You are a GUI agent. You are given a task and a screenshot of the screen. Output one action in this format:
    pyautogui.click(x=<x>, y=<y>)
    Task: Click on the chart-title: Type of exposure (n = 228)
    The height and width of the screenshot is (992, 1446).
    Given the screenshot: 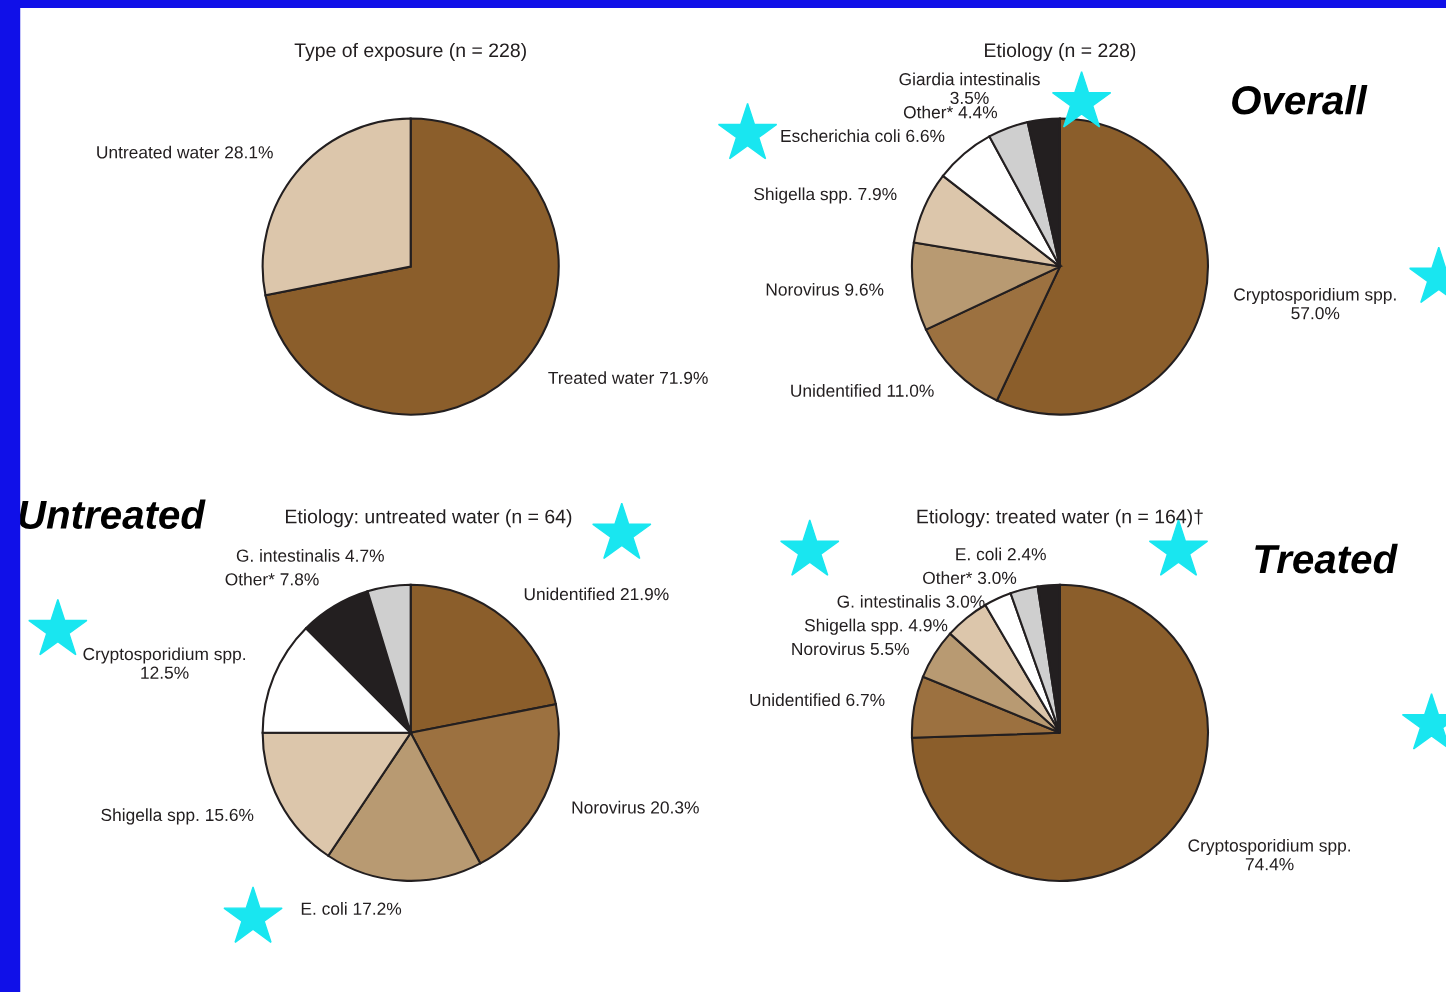 What is the action you would take?
    pyautogui.click(x=410, y=52)
    